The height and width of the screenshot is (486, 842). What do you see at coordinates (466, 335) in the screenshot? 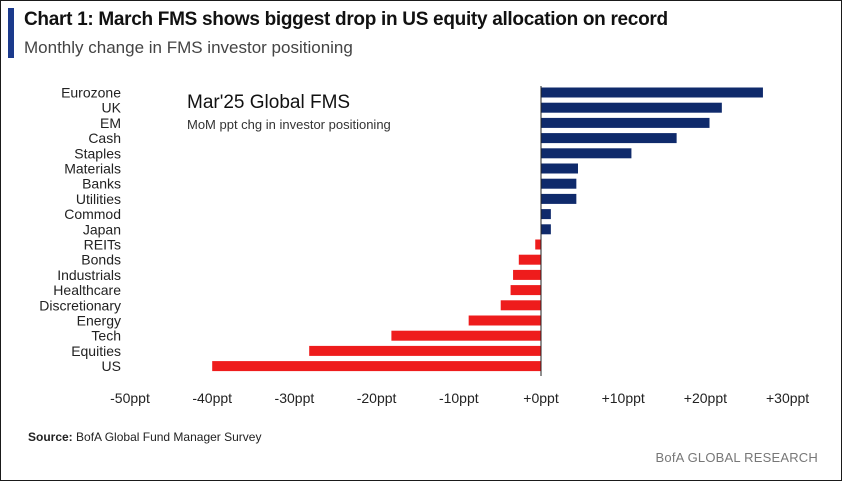
I see `bar-tech` at bounding box center [466, 335].